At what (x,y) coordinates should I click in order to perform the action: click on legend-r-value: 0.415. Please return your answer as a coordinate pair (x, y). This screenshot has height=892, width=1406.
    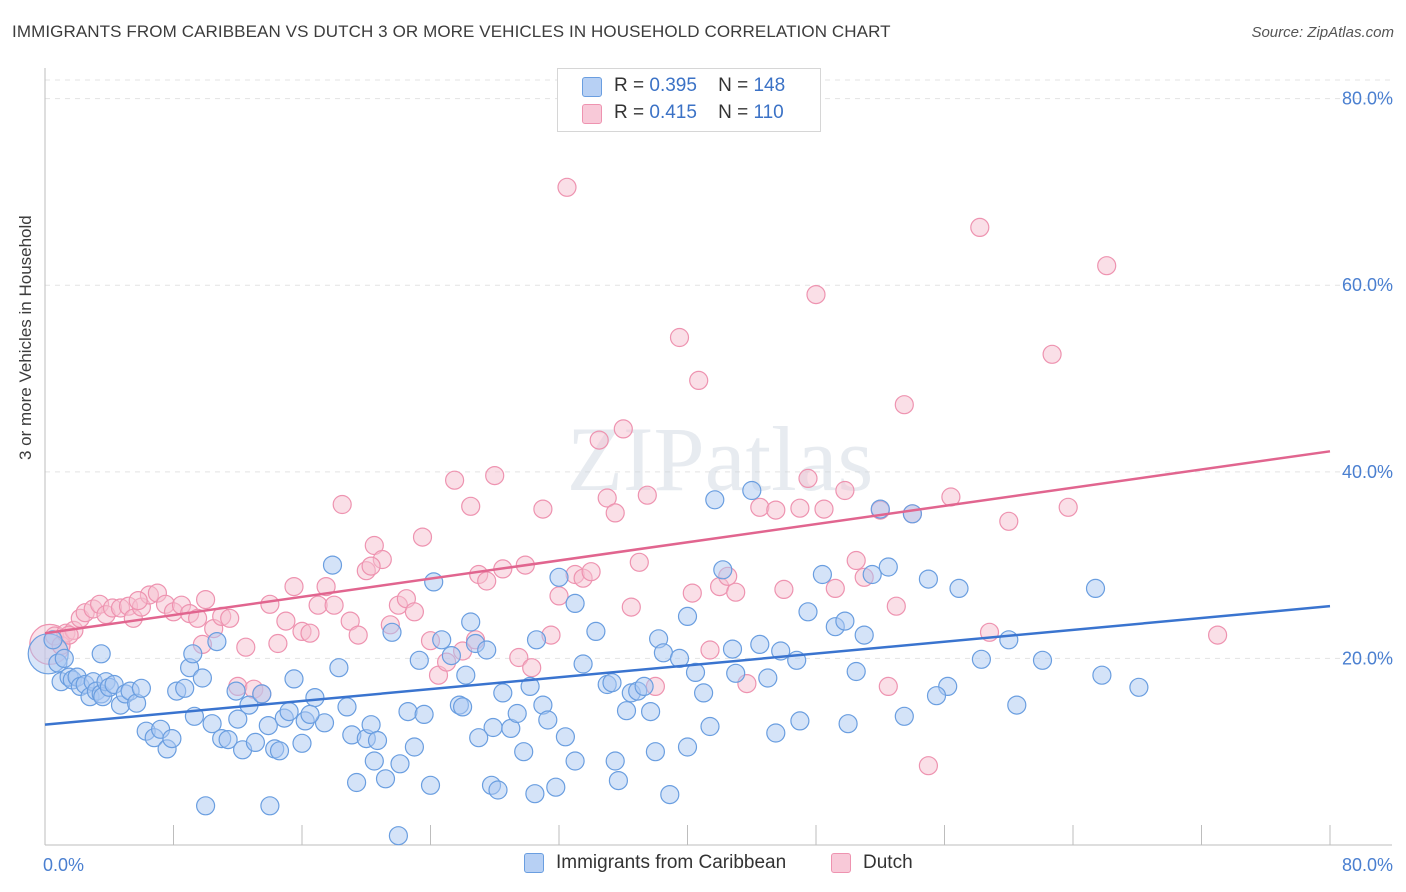
    Looking at the image, I should click on (673, 112).